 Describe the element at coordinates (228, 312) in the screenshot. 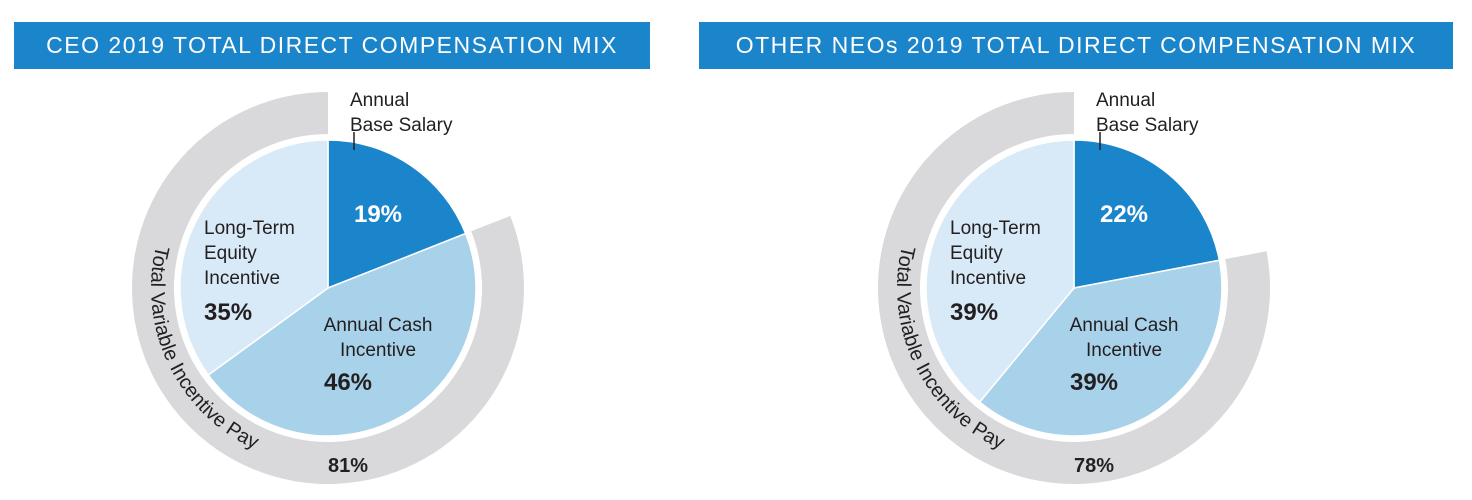

I see `long-term-equity-incentive-value: 35%` at that location.